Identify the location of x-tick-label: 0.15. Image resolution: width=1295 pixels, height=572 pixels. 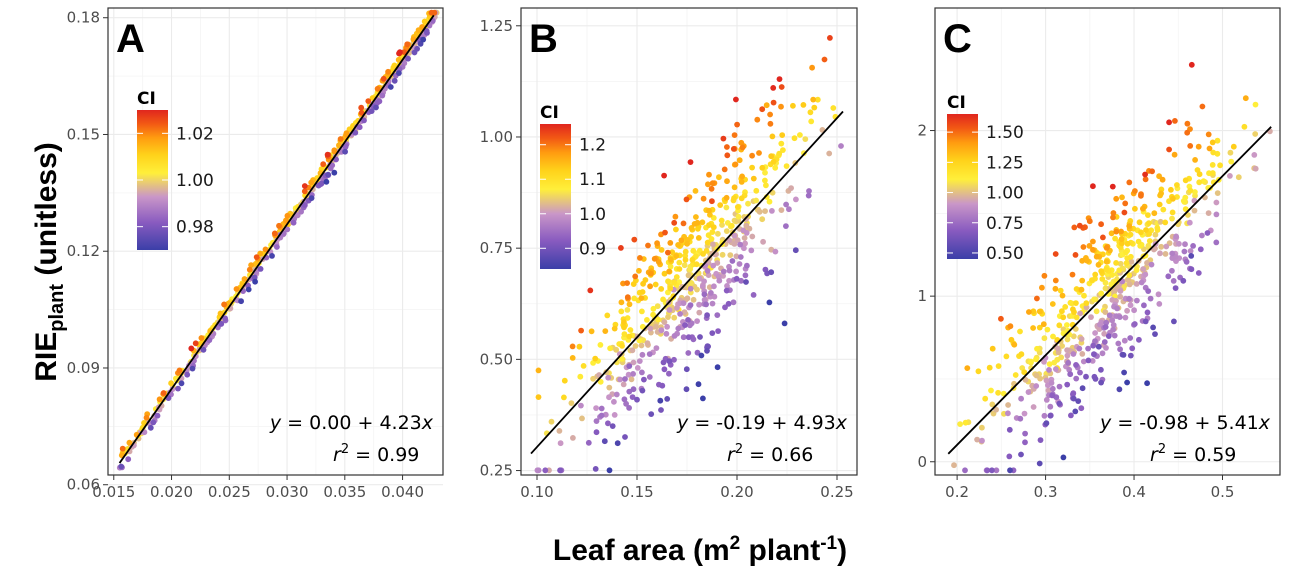
(636, 492).